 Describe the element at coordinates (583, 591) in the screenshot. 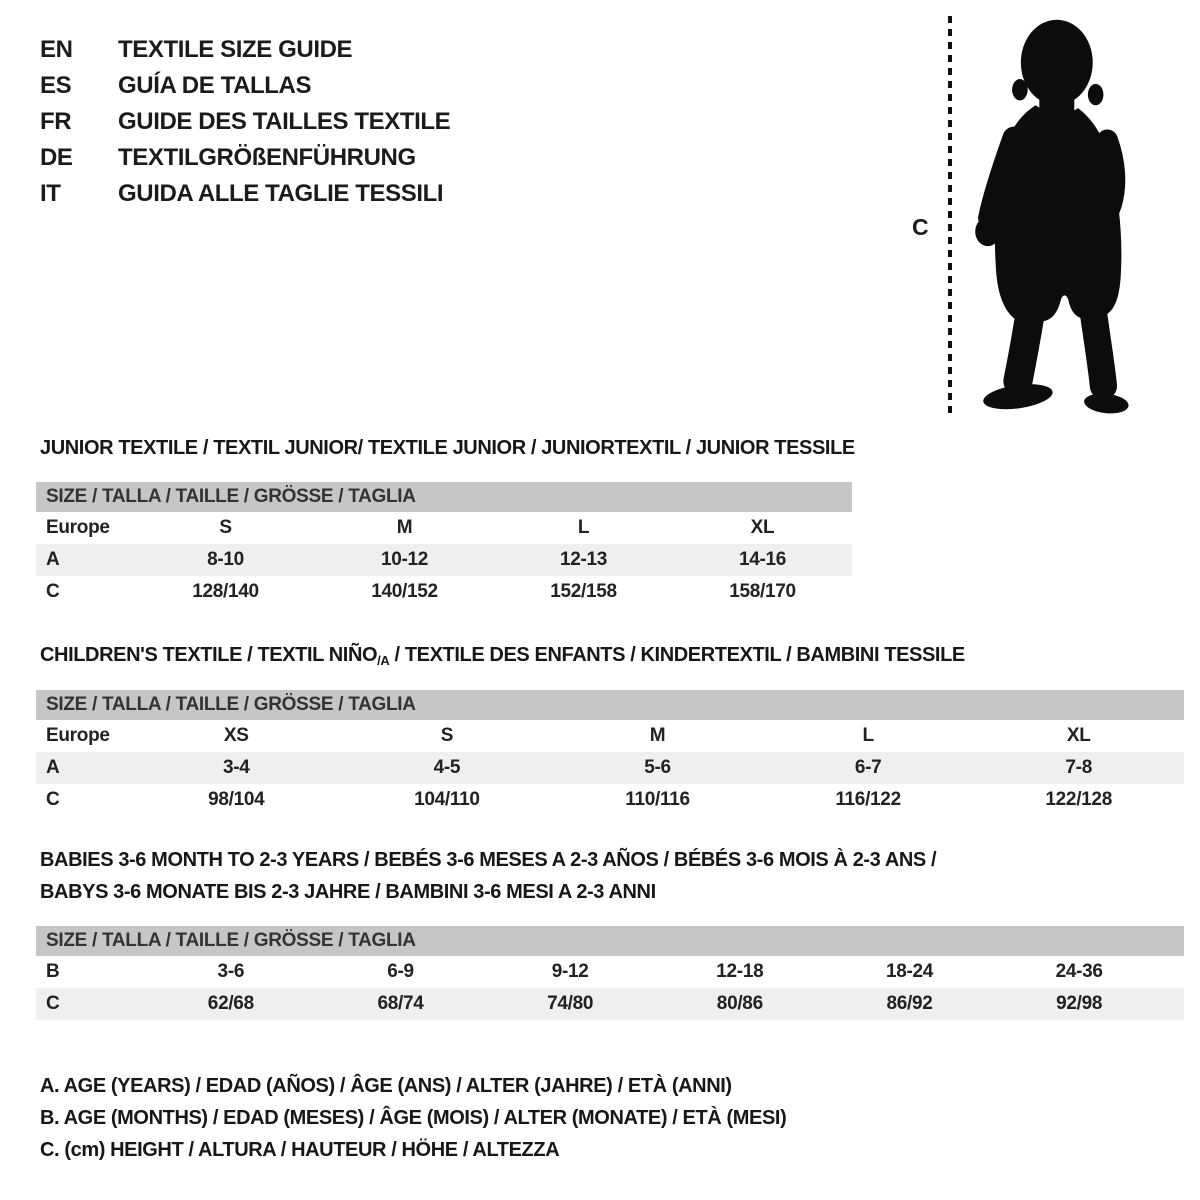

I see `height-cell: 152/158` at that location.